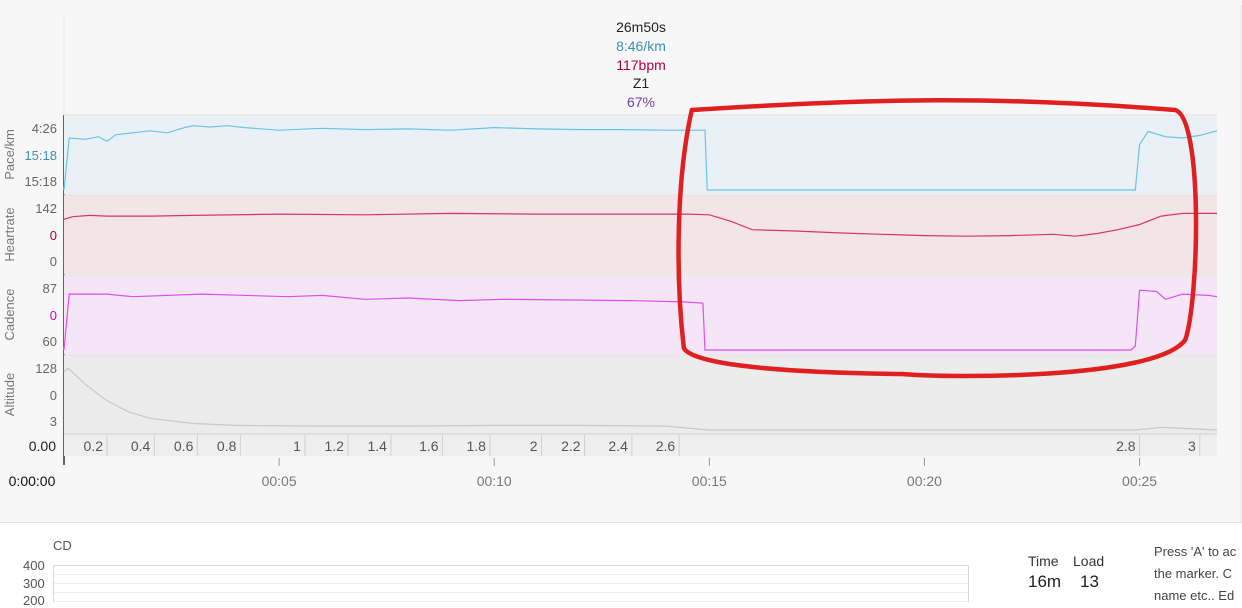 The height and width of the screenshot is (608, 1242). Describe the element at coordinates (1045, 581) in the screenshot. I see `time-value: 16m` at that location.